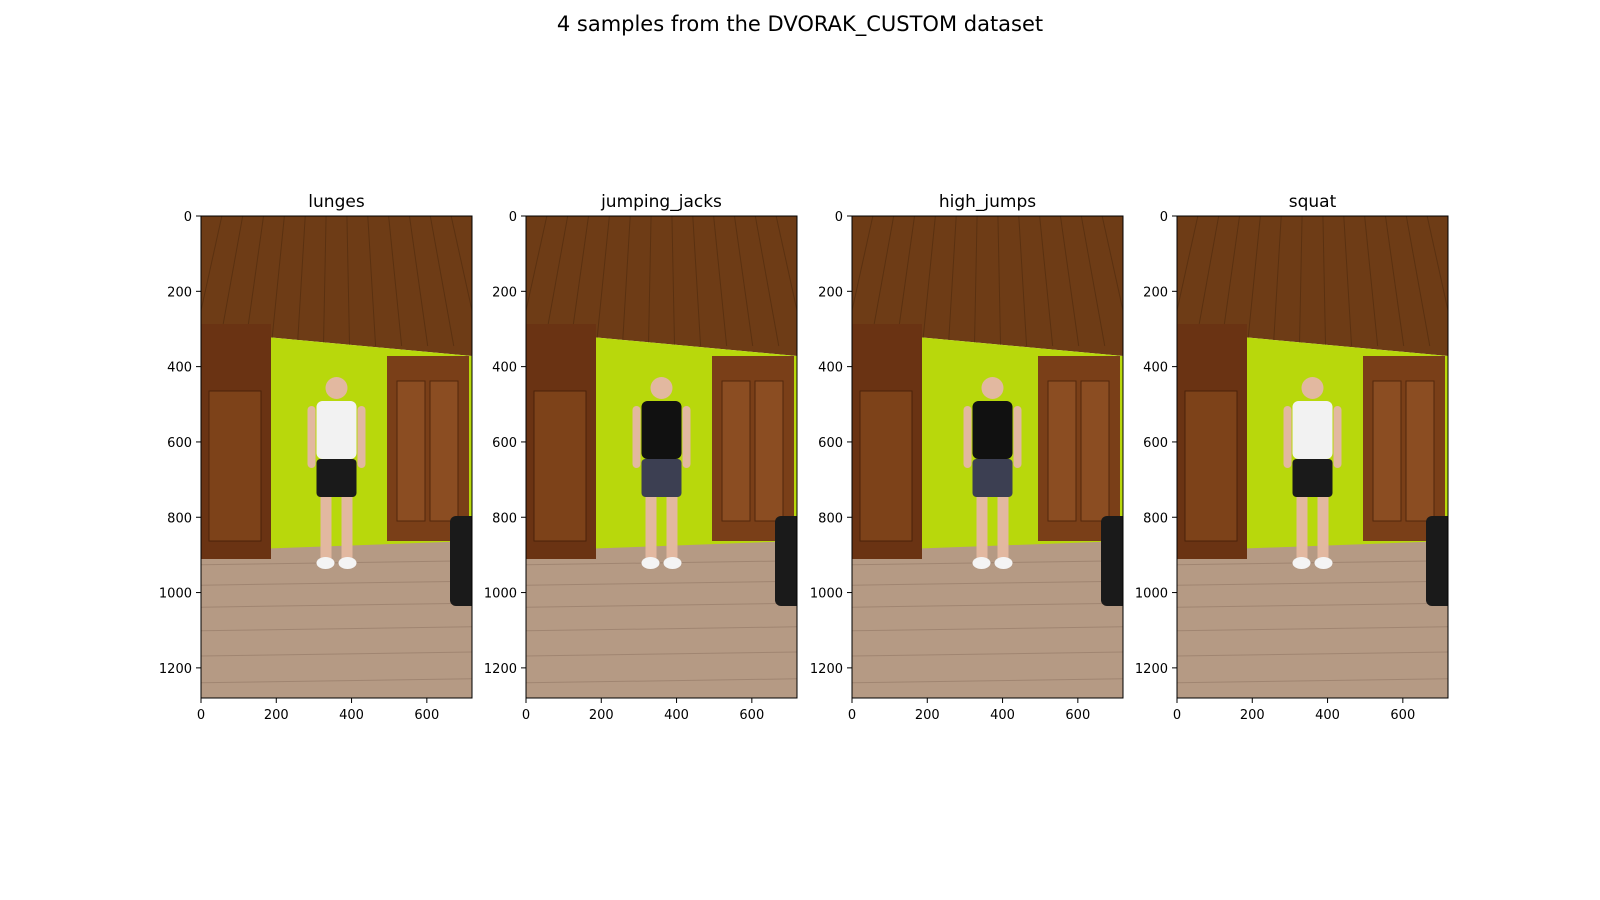  I want to click on panel-title: jumping_jacks, so click(661, 202).